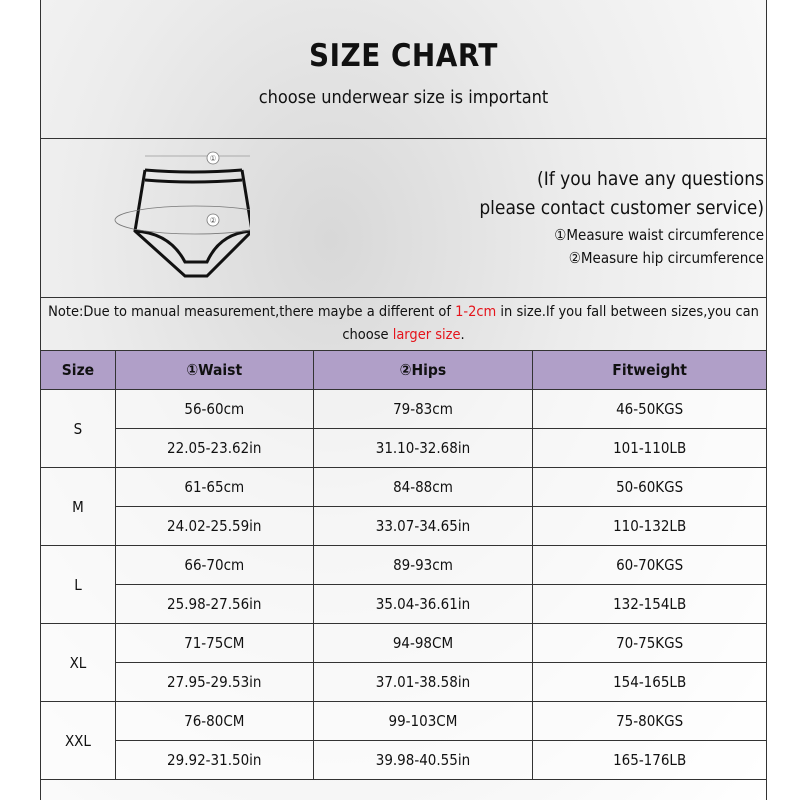 Image resolution: width=800 pixels, height=800 pixels. I want to click on table-row: XXL 76-80CM 99-103CM 75-80KGS, so click(403, 740).